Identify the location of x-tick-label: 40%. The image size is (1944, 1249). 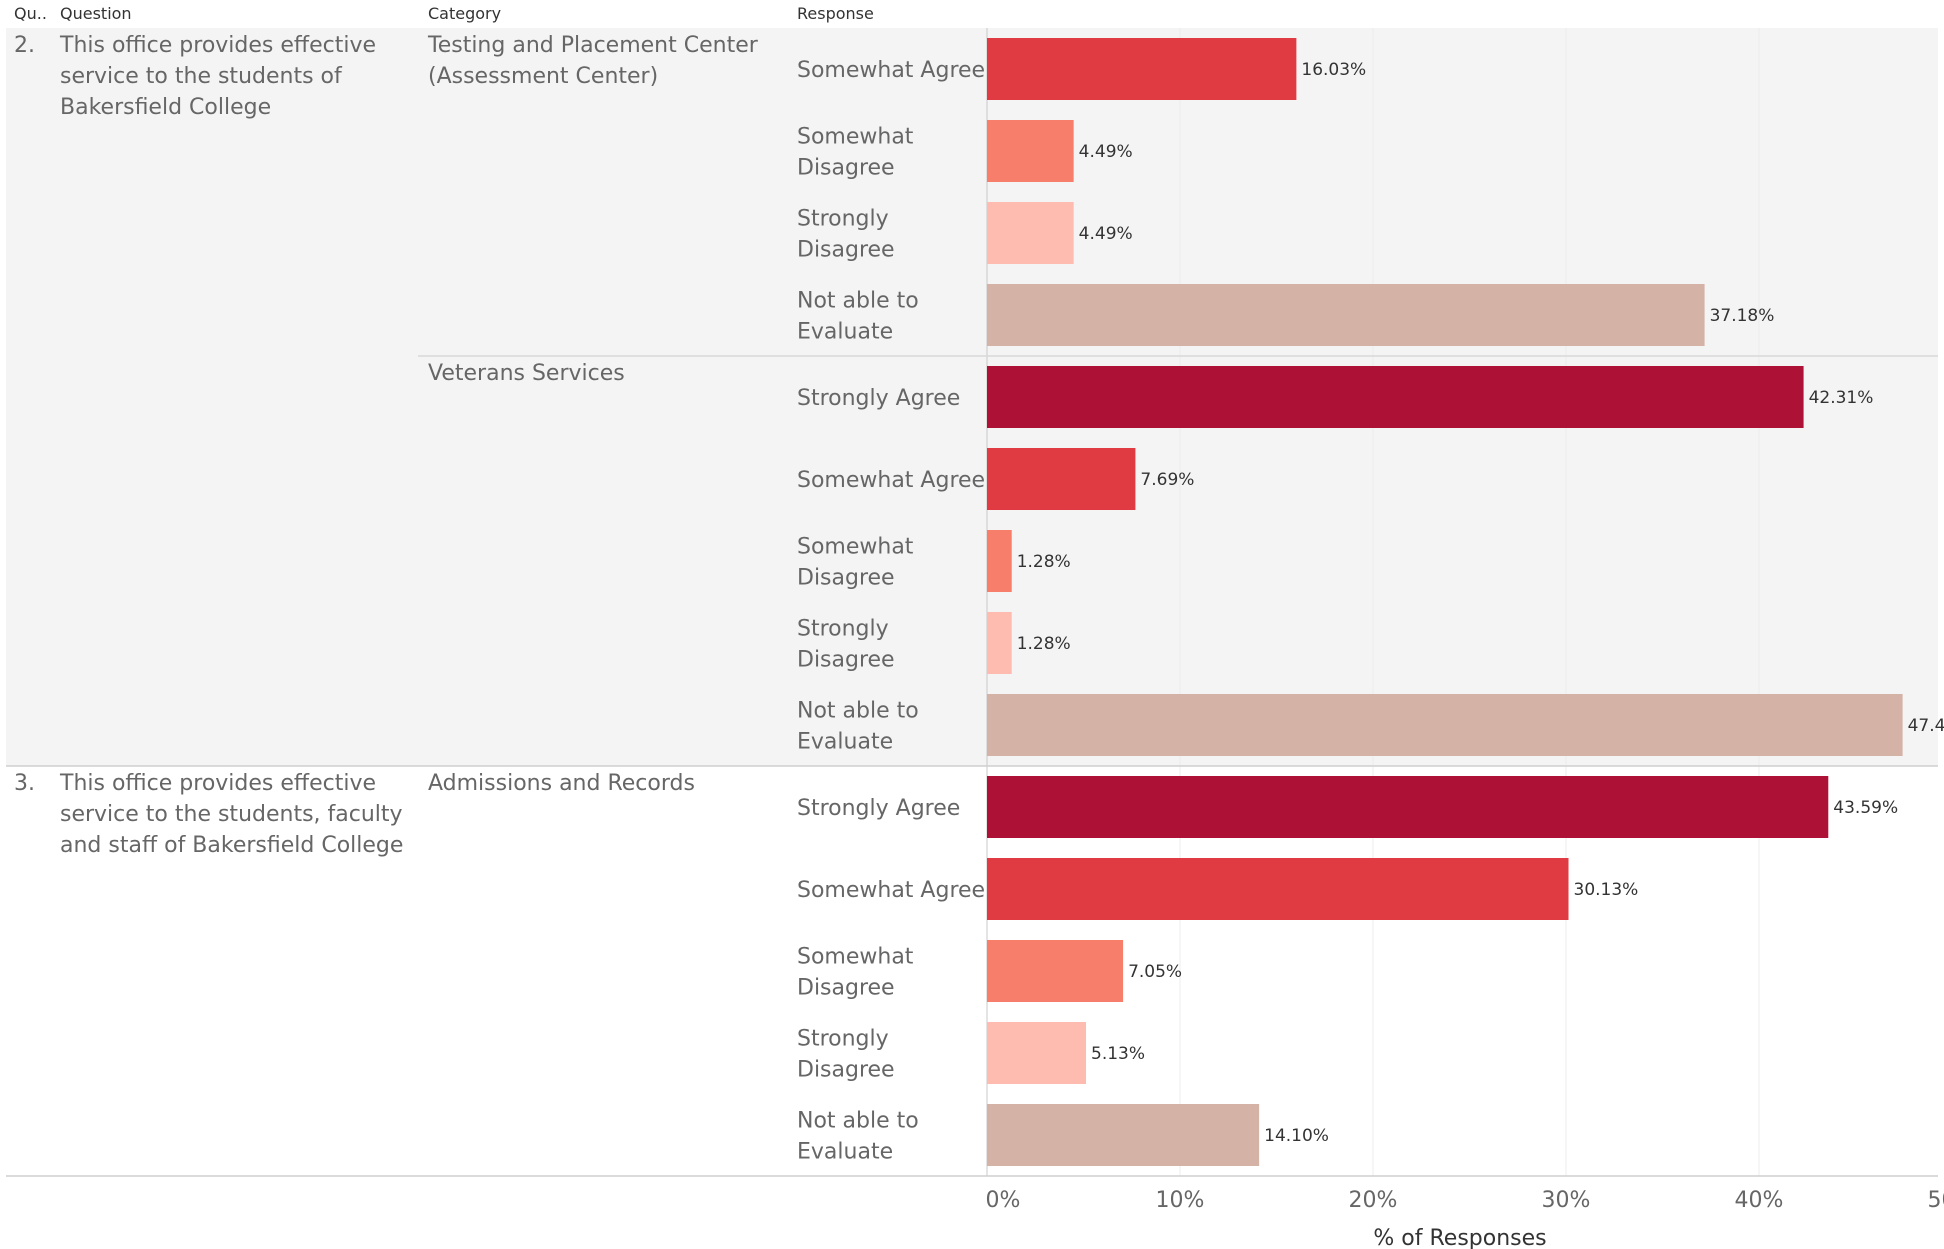
(1759, 1200).